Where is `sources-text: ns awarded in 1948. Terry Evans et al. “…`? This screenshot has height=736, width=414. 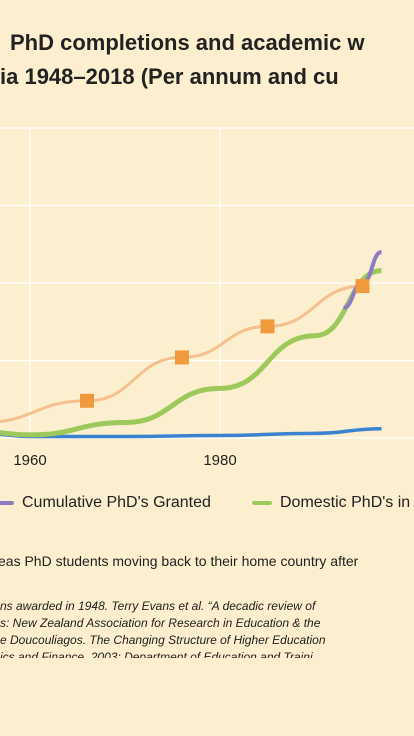
sources-text: ns awarded in 1948. Terry Evans et al. “… is located at coordinates (207, 628).